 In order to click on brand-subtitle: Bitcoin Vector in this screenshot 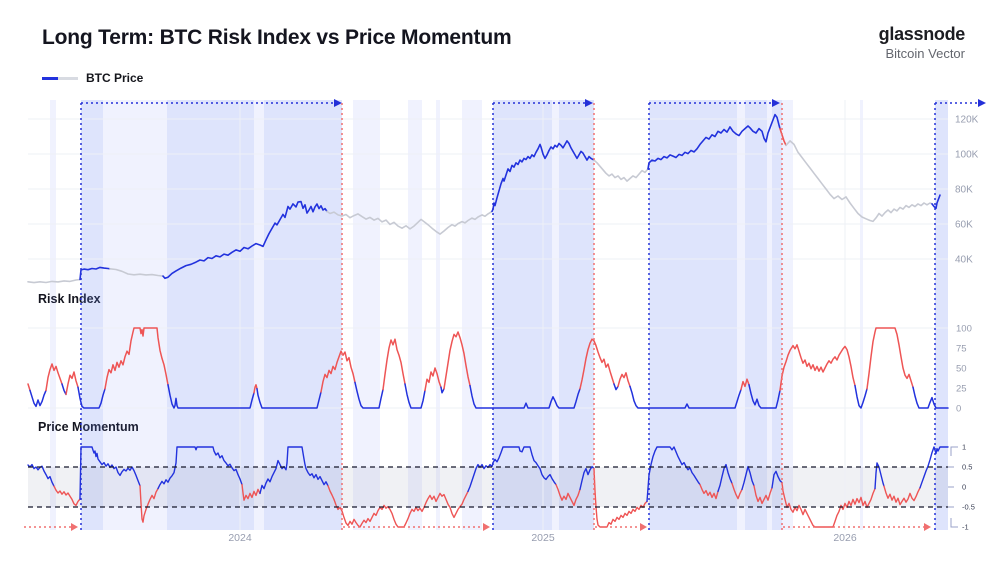, I will do `click(925, 53)`.